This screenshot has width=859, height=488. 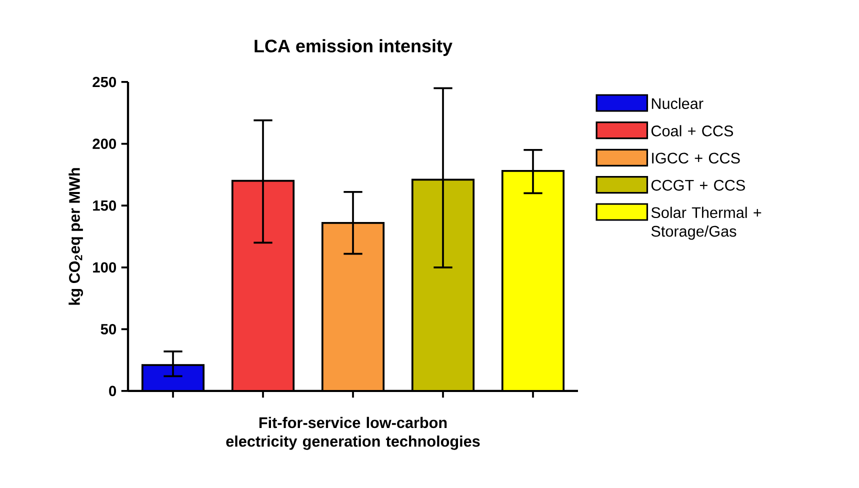 What do you see at coordinates (104, 82) in the screenshot?
I see `y-tick-label: 250` at bounding box center [104, 82].